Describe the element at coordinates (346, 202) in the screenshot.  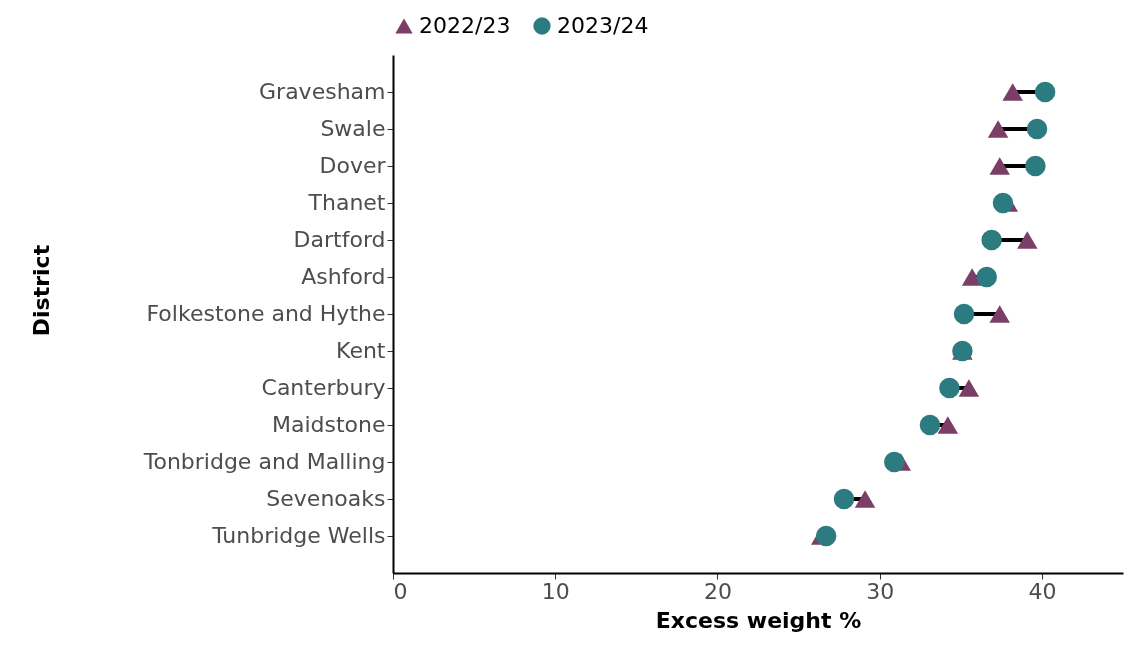
I see `y-tick-label: Thanet` at that location.